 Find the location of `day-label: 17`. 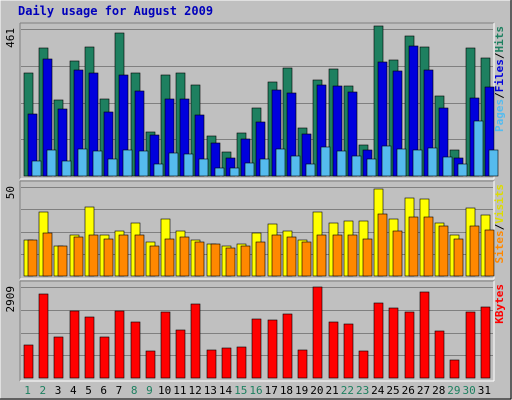

day-label: 17 is located at coordinates (271, 390).